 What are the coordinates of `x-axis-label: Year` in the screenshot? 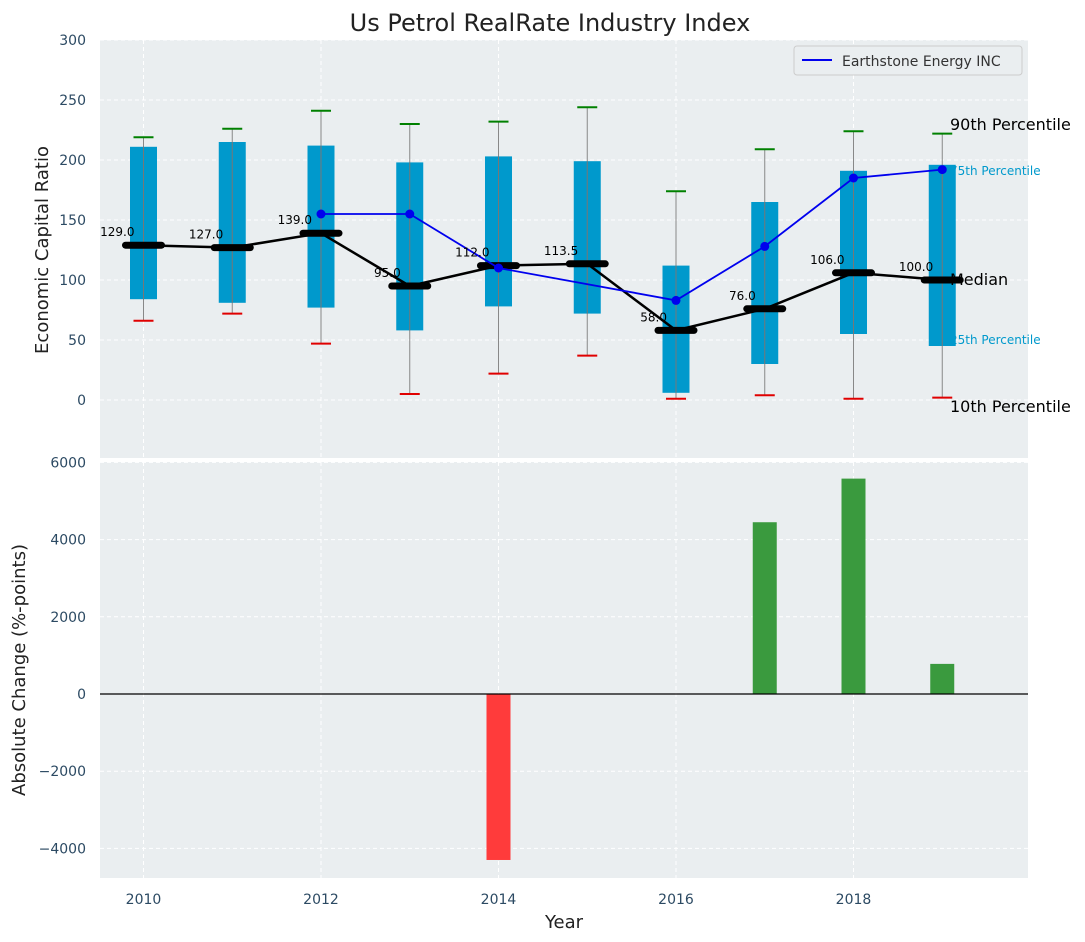 It's located at (564, 922).